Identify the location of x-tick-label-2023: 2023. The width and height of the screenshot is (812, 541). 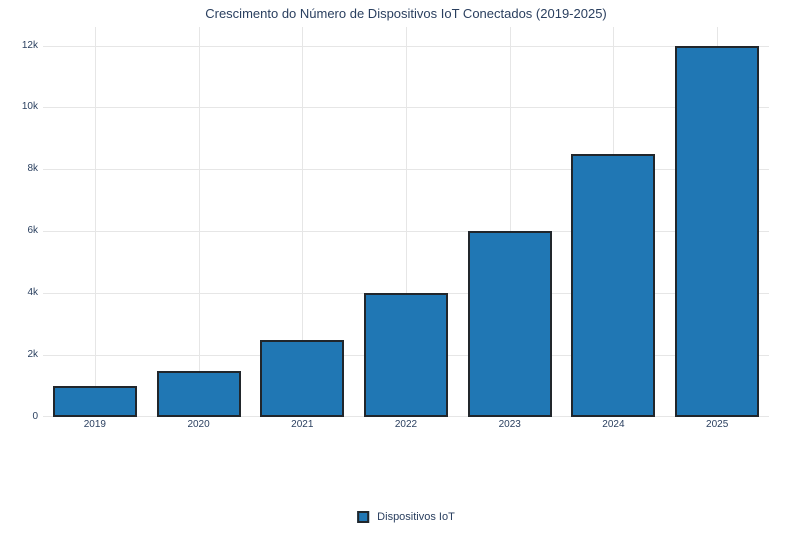
(509, 424).